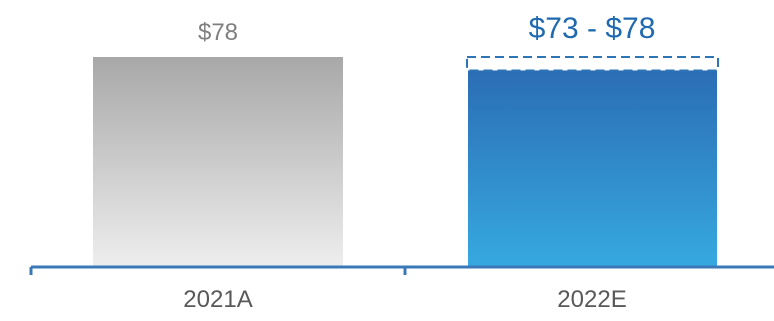  I want to click on range-band-2022E, so click(592, 63).